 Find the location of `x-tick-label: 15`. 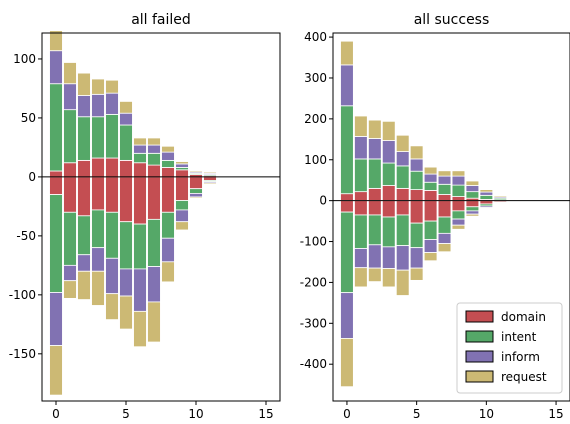

x-tick-label: 15 is located at coordinates (555, 414).